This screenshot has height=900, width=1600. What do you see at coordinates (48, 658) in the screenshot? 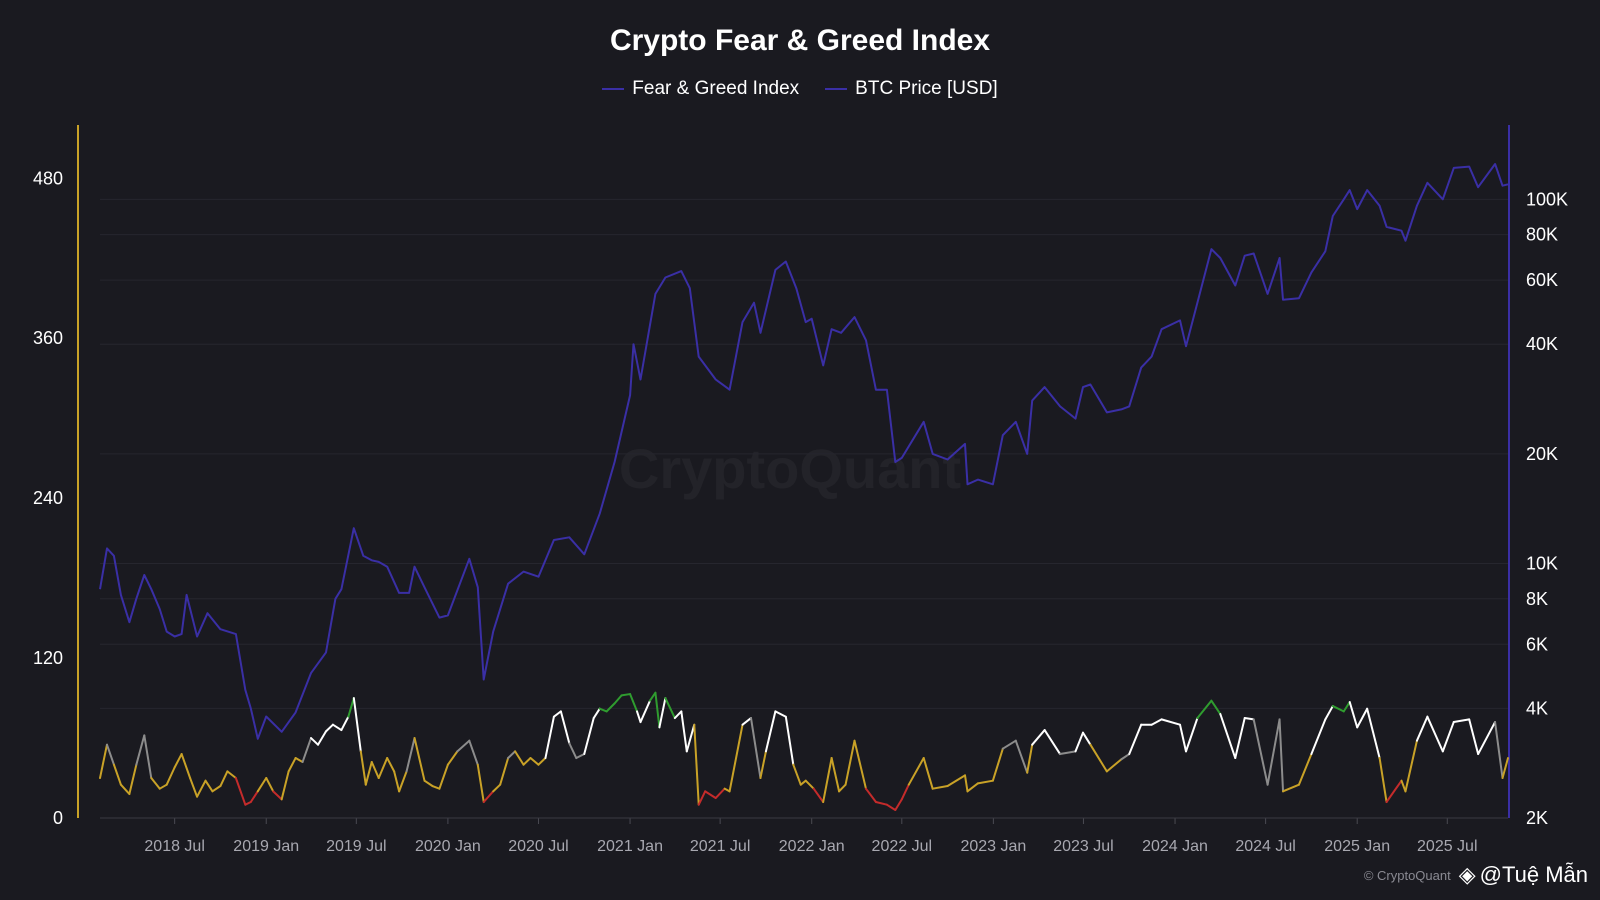
I see `left-axis-tick-label: 120` at bounding box center [48, 658].